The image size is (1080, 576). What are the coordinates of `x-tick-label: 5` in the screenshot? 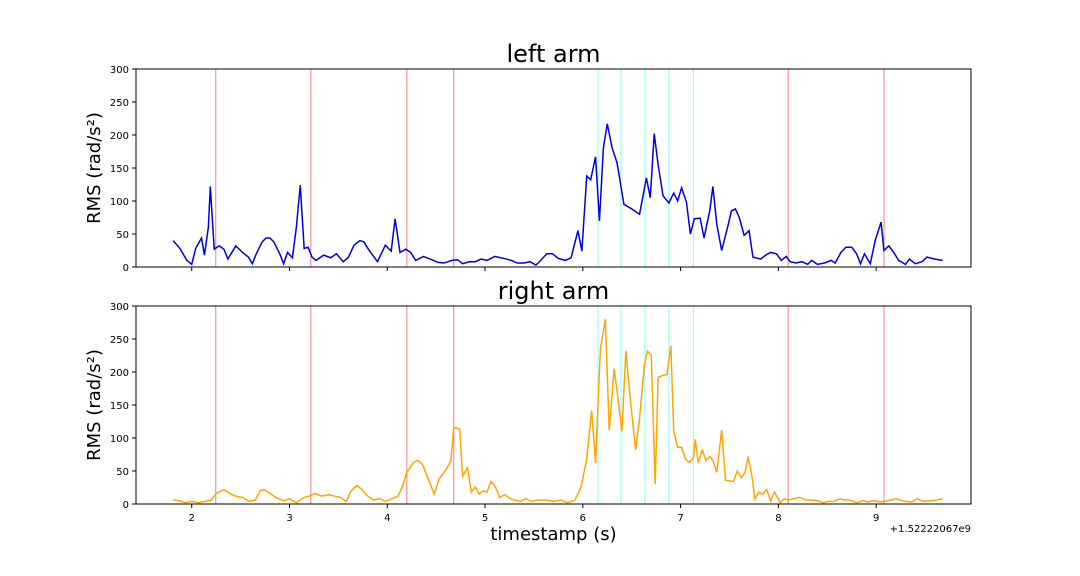 It's located at (485, 518).